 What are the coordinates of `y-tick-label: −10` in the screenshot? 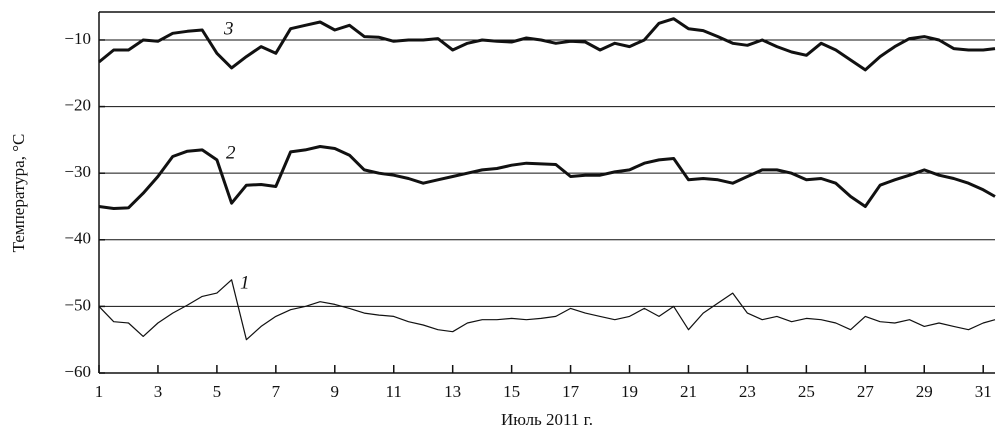 It's located at (77, 38).